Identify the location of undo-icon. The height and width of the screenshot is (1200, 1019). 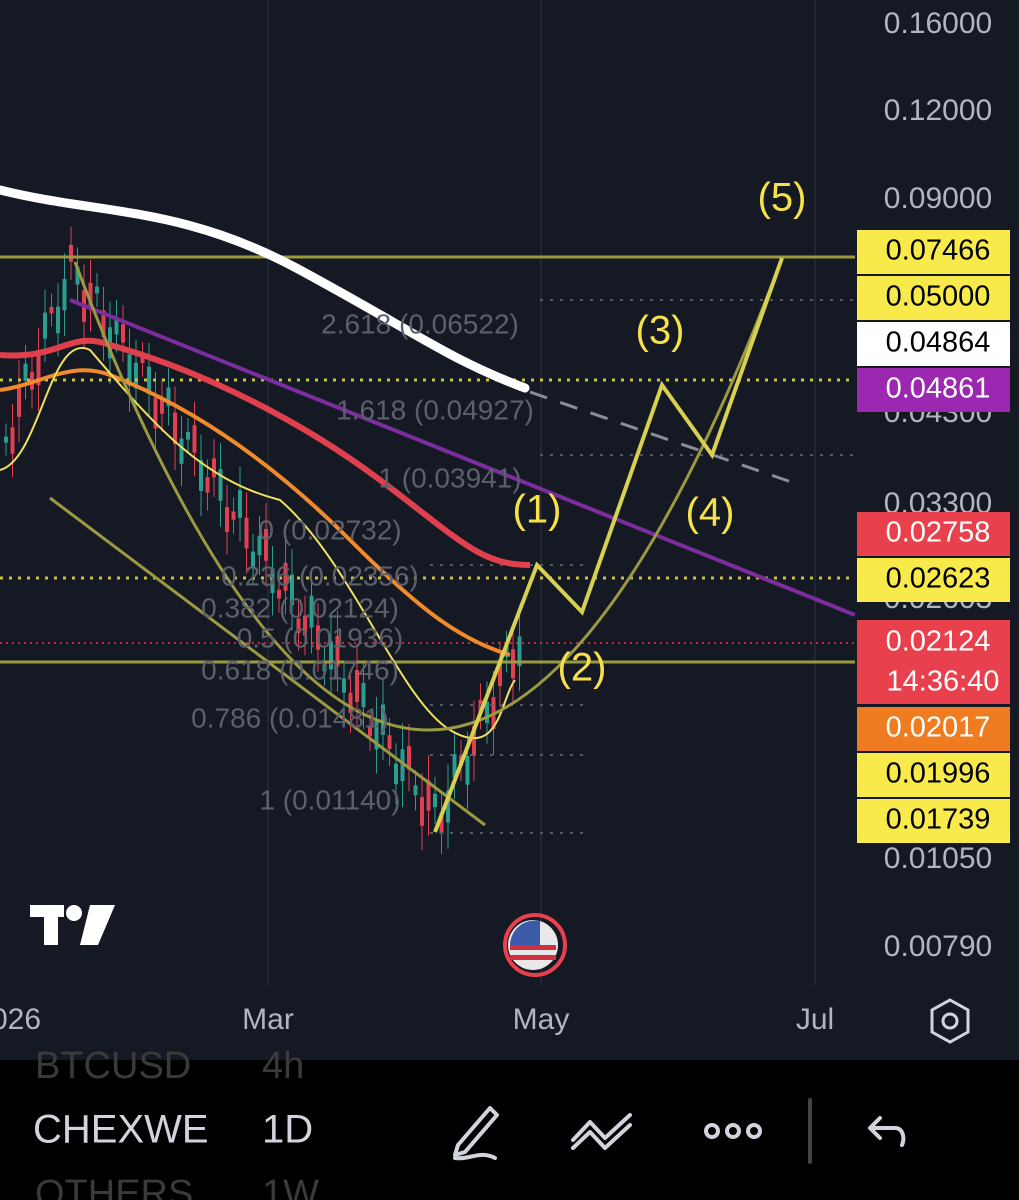
(887, 1131).